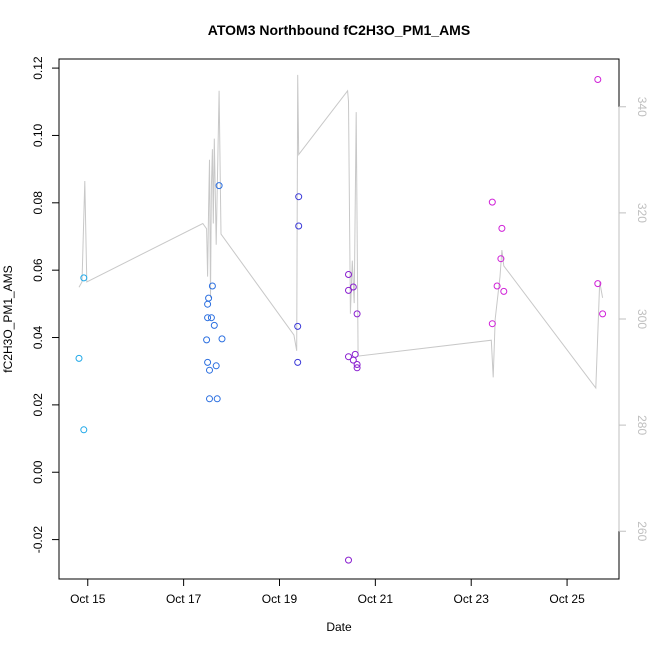 The image size is (650, 650). What do you see at coordinates (327, 592) in the screenshot?
I see `x-axis: Oct 15 Oct 17 Oct 19 Oct 21 Oct 23 Oct 25` at bounding box center [327, 592].